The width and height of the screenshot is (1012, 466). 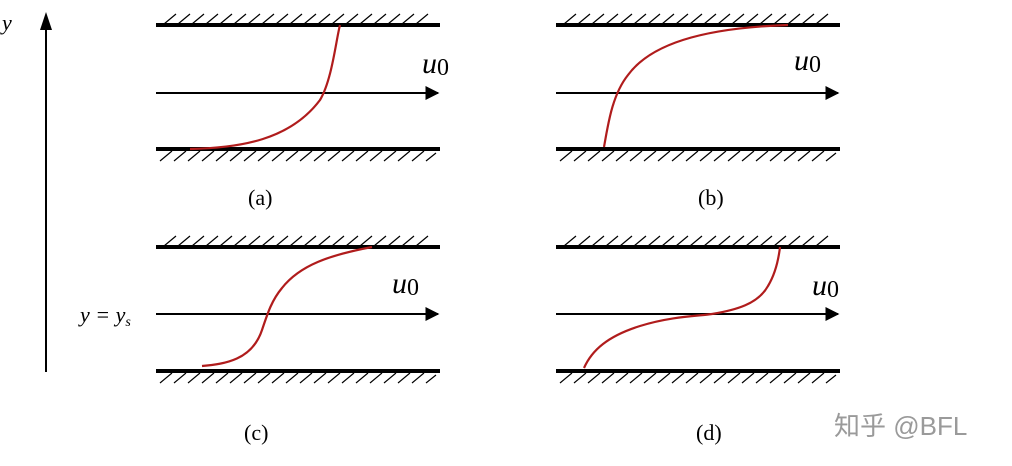 I want to click on panel-a: u0 (a), so click(x=302, y=111).